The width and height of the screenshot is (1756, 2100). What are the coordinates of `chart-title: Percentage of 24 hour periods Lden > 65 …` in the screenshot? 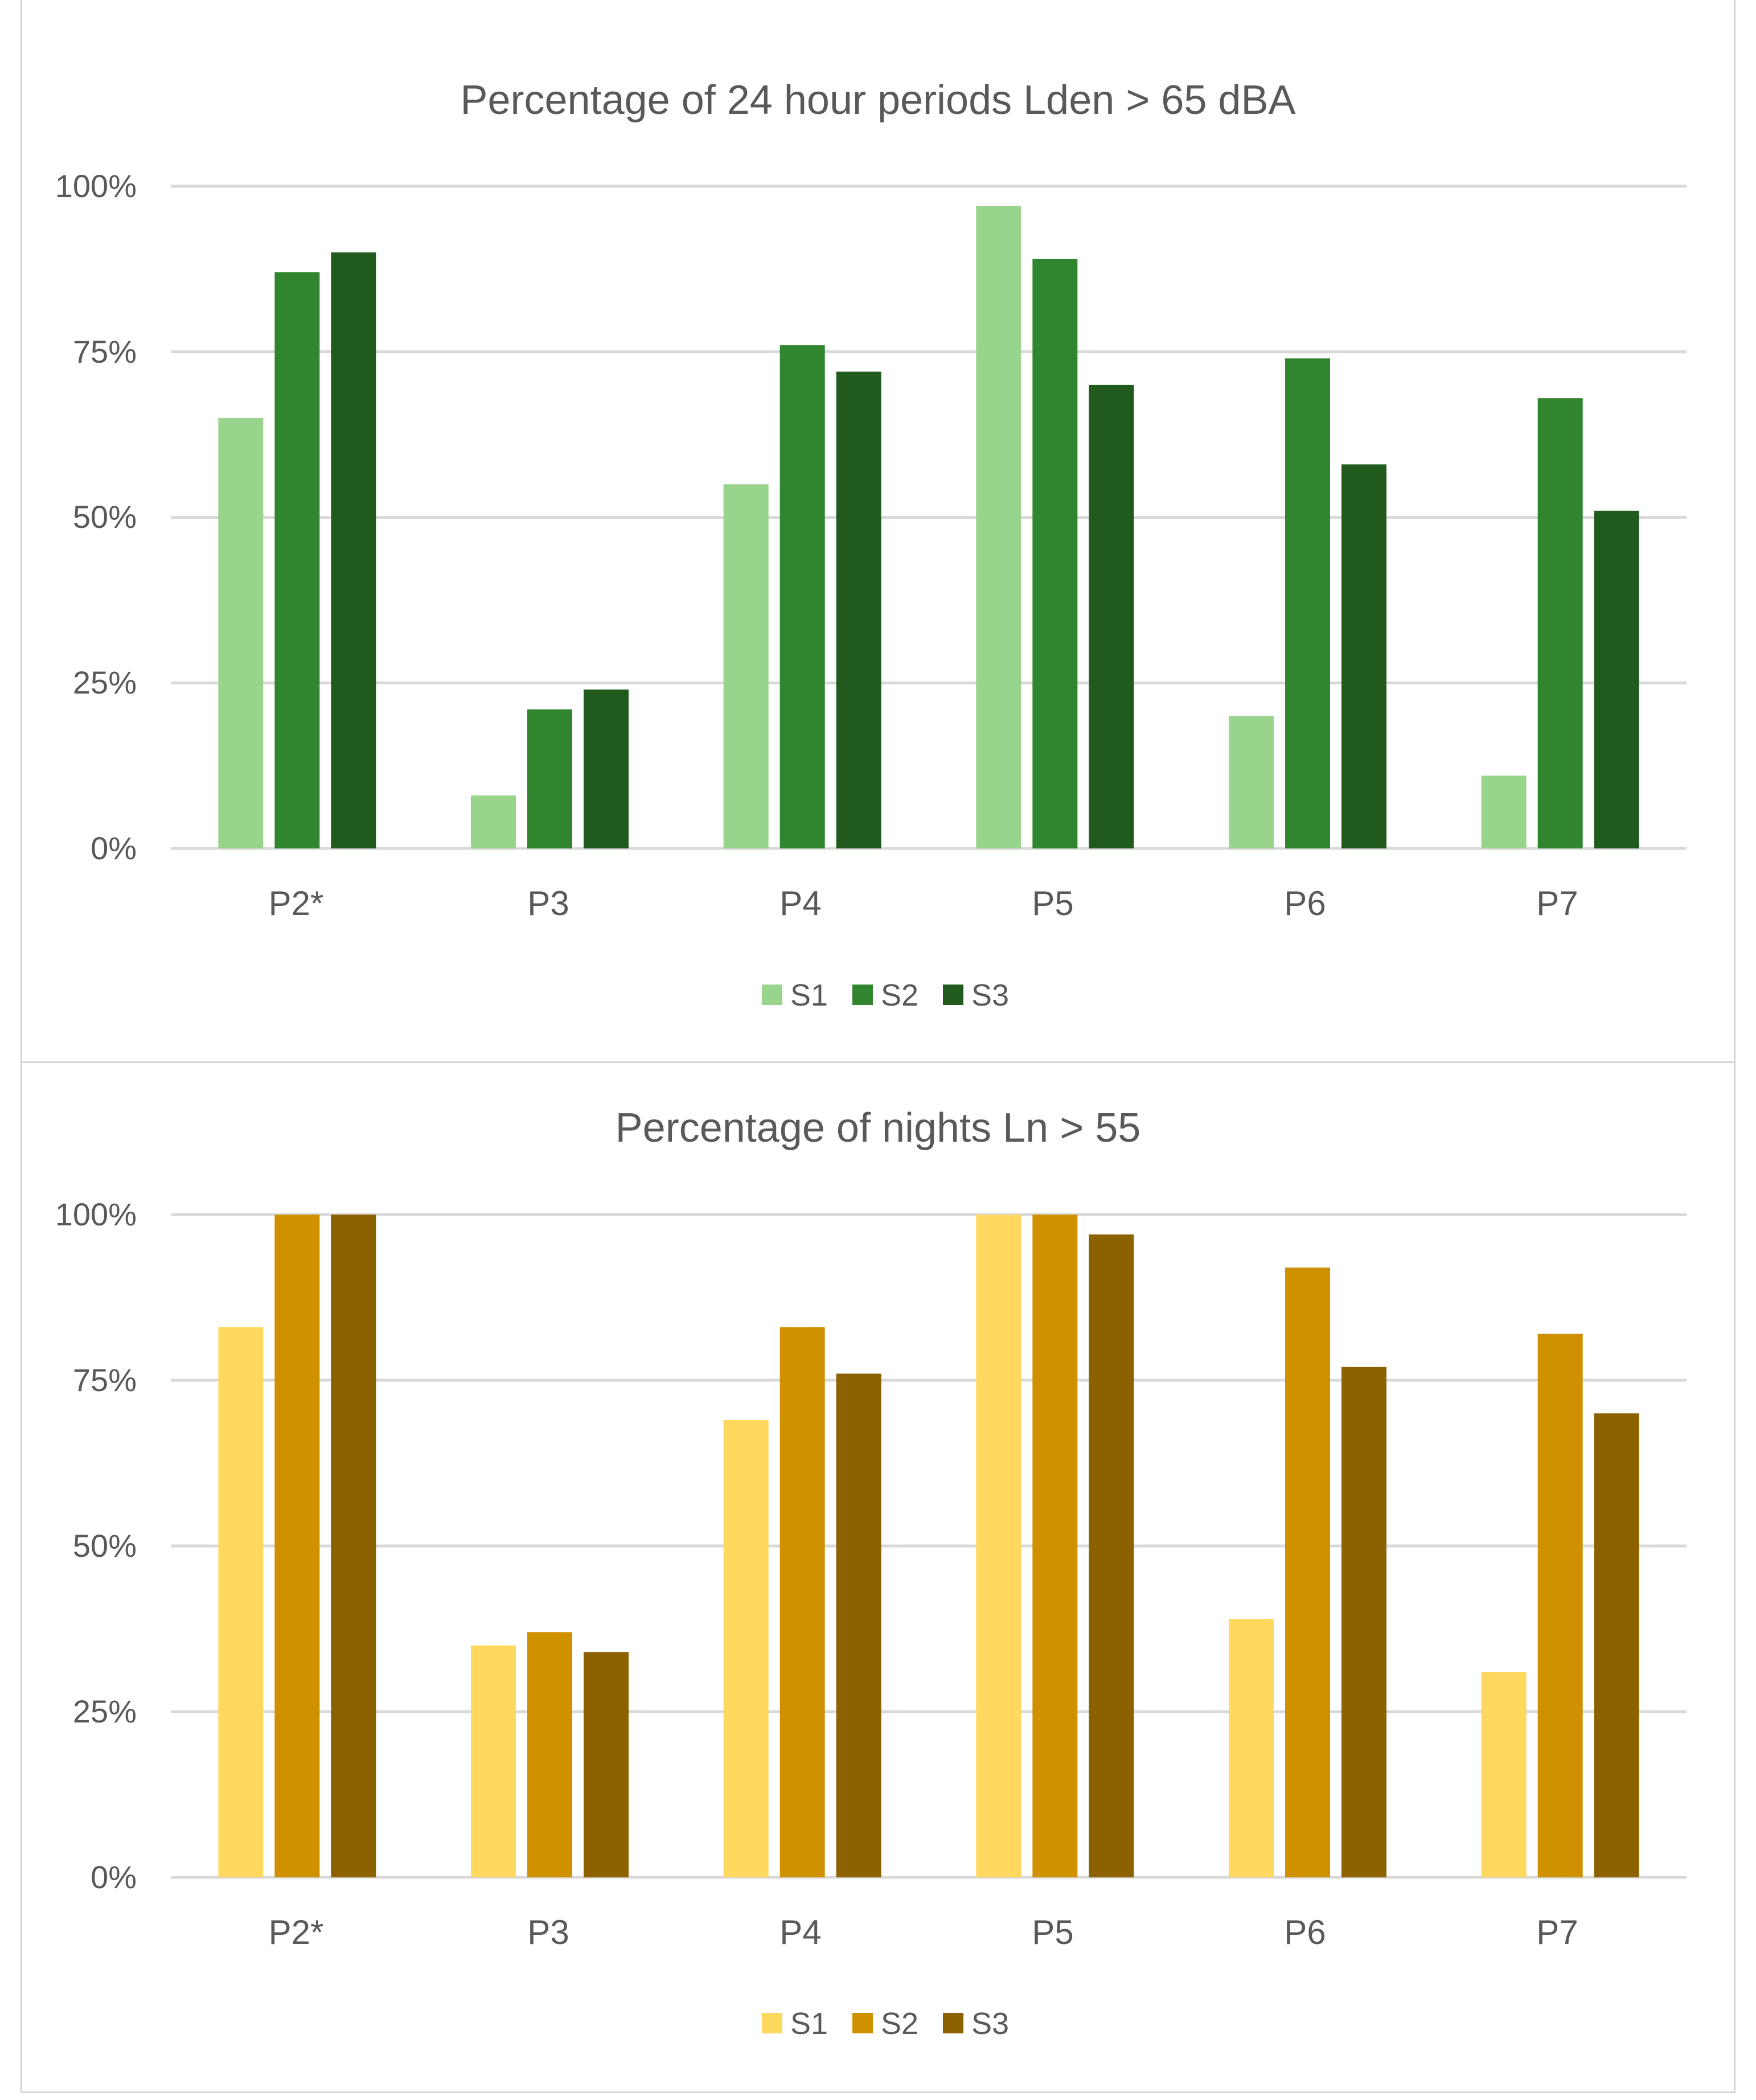 It's located at (877, 100).